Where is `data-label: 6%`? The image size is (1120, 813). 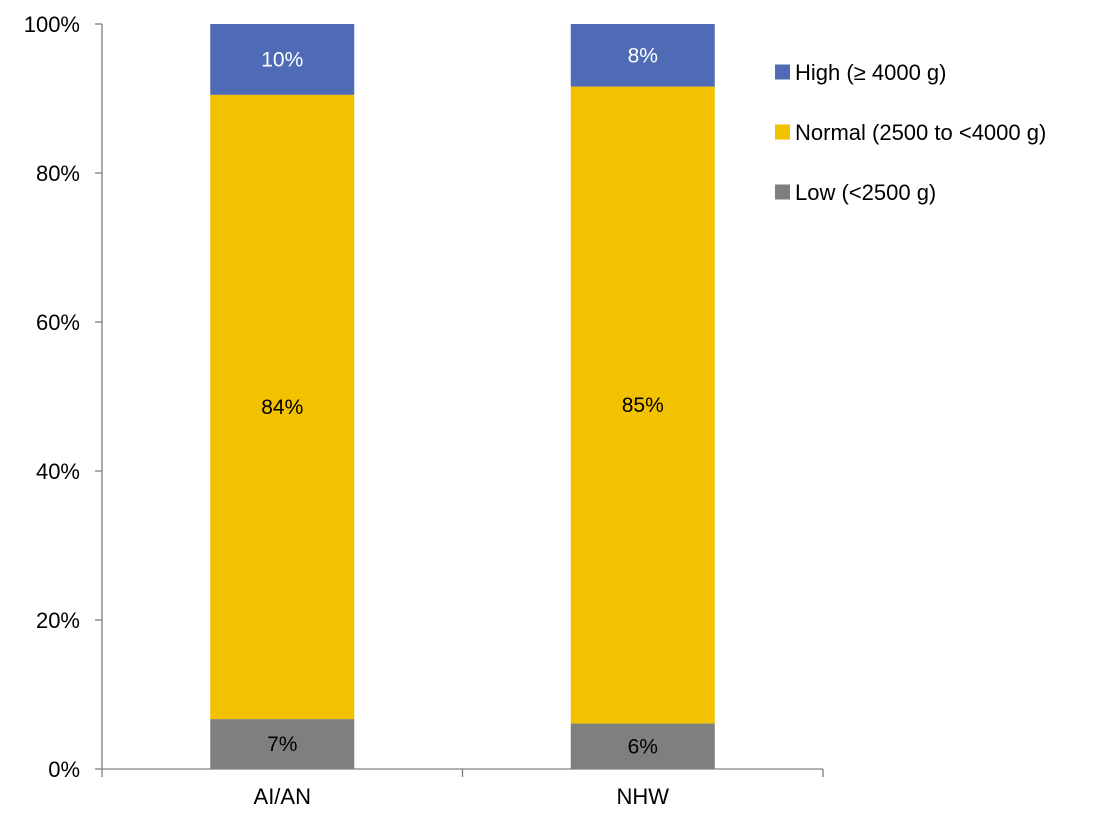
data-label: 6% is located at coordinates (643, 746).